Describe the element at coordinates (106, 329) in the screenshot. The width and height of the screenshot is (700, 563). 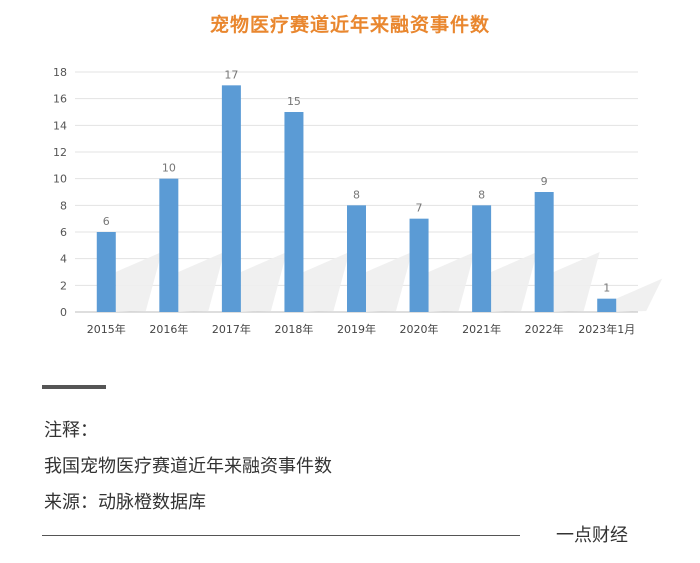
I see `x-tick-label: 2015年` at that location.